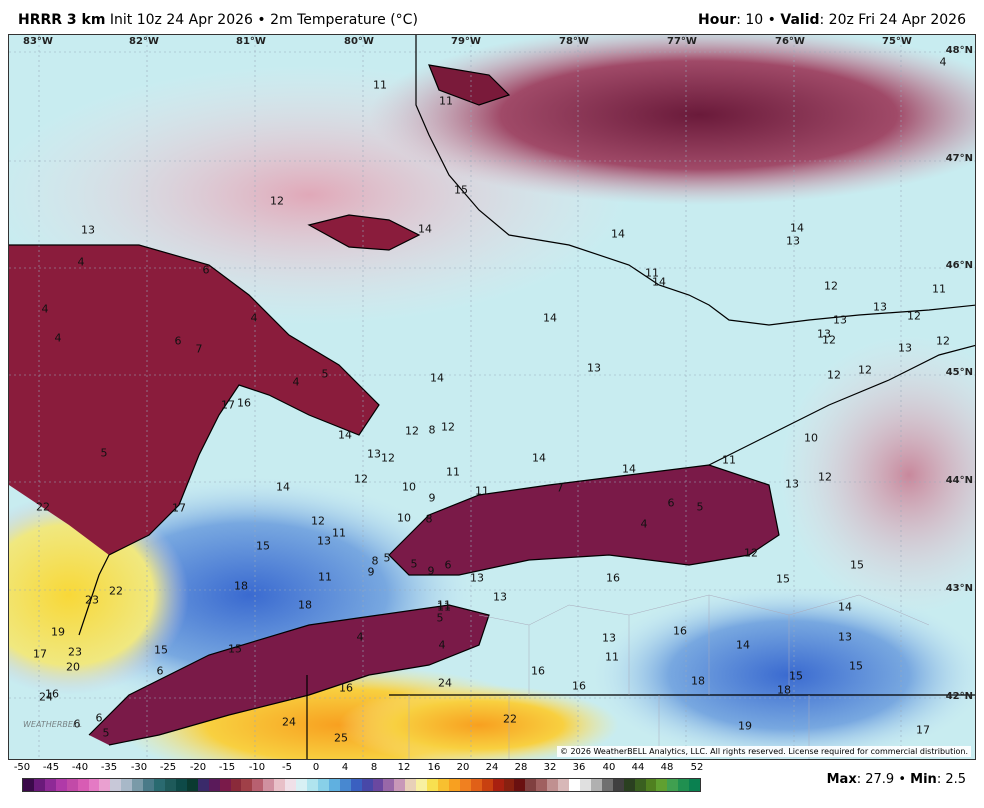  Describe the element at coordinates (841, 779) in the screenshot. I see `max-label: Max` at that location.